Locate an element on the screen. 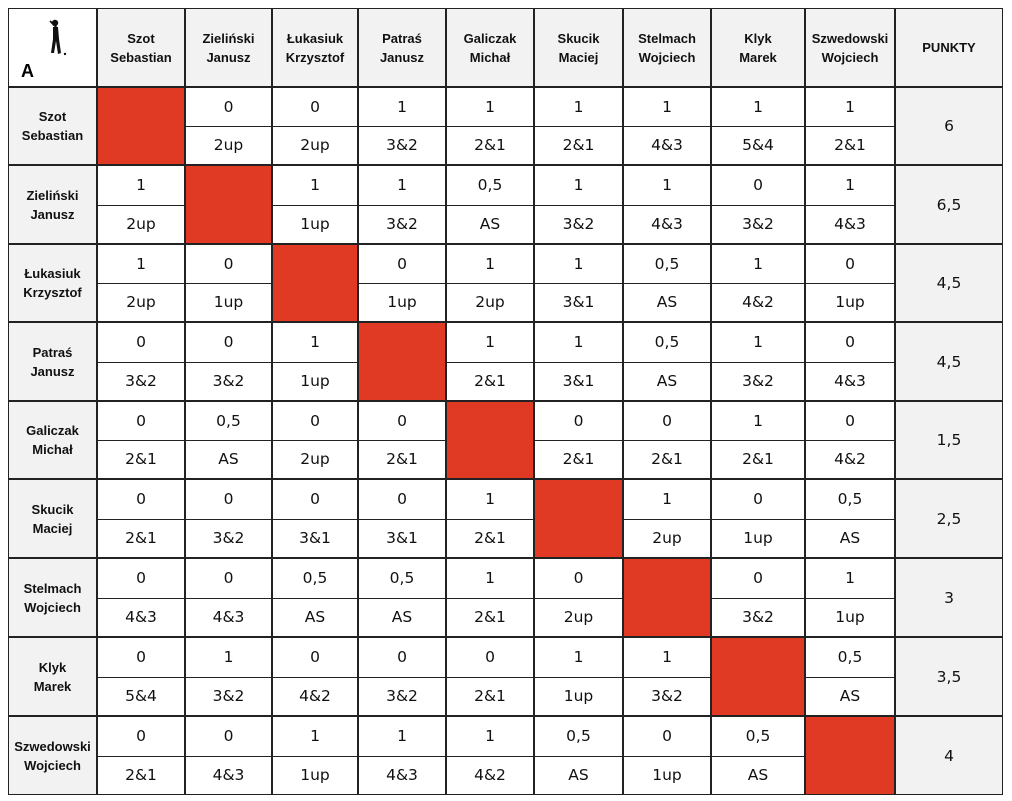  match-score: 2up is located at coordinates (141, 223).